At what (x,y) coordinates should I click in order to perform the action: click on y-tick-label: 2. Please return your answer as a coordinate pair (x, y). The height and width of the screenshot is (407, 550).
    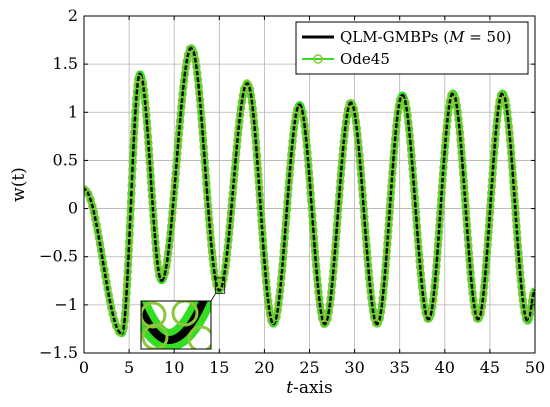
    Looking at the image, I should click on (73, 15).